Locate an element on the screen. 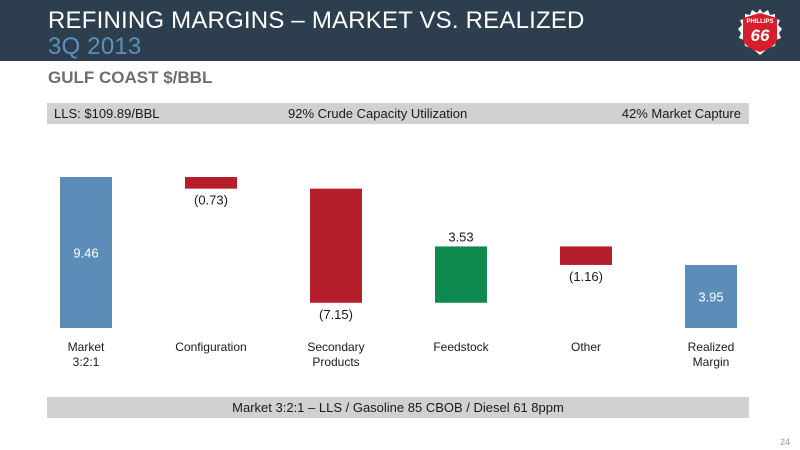 The image size is (800, 450). category-label-0: Market 3:2:1 is located at coordinates (86, 354).